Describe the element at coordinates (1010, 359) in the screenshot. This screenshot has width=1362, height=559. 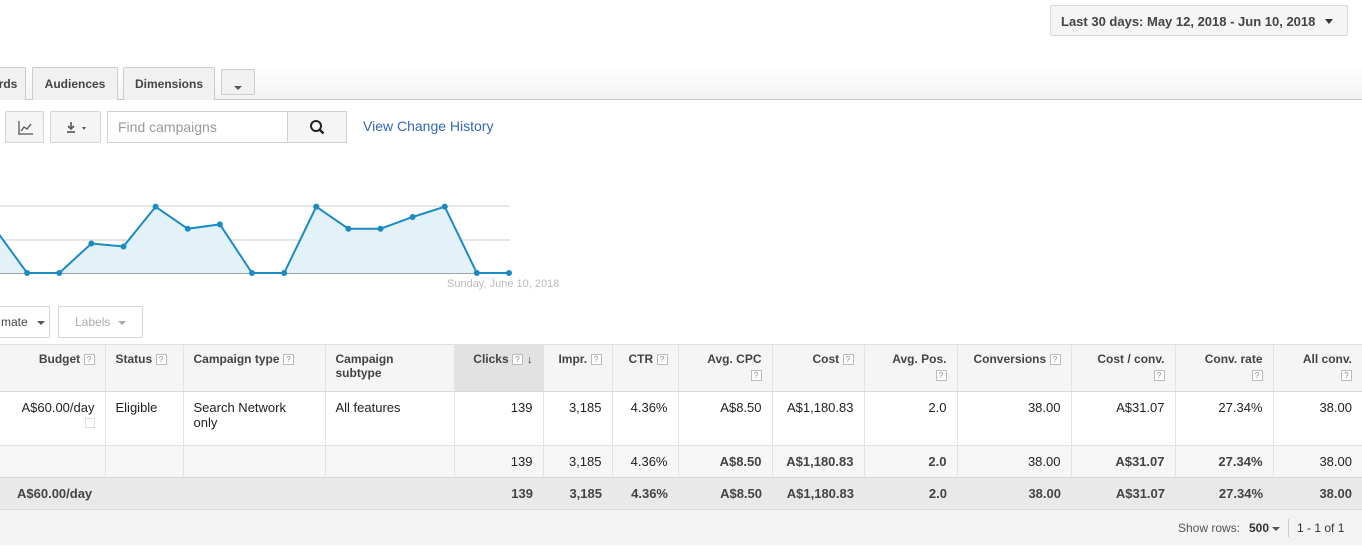
I see `col-label: Conversions` at that location.